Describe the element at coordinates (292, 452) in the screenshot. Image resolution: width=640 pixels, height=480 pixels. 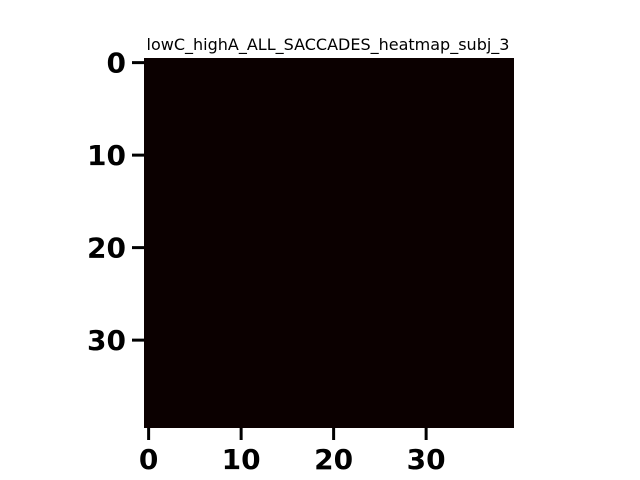
I see `x-axis: 0 10 20 30` at that location.